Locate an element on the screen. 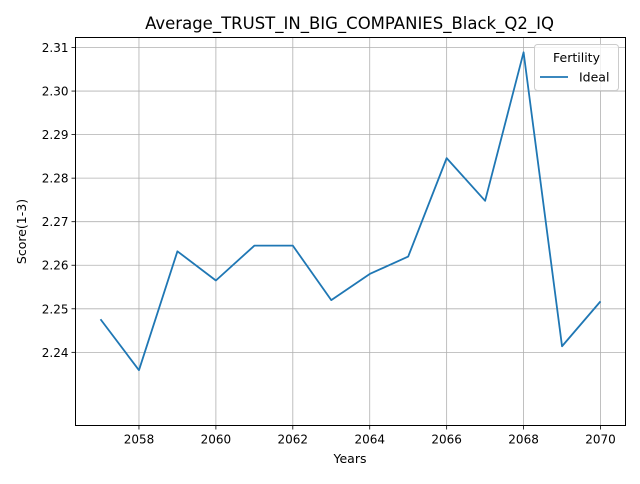 Image resolution: width=640 pixels, height=484 pixels. y-axis-label: Score(1-3) is located at coordinates (21, 231).